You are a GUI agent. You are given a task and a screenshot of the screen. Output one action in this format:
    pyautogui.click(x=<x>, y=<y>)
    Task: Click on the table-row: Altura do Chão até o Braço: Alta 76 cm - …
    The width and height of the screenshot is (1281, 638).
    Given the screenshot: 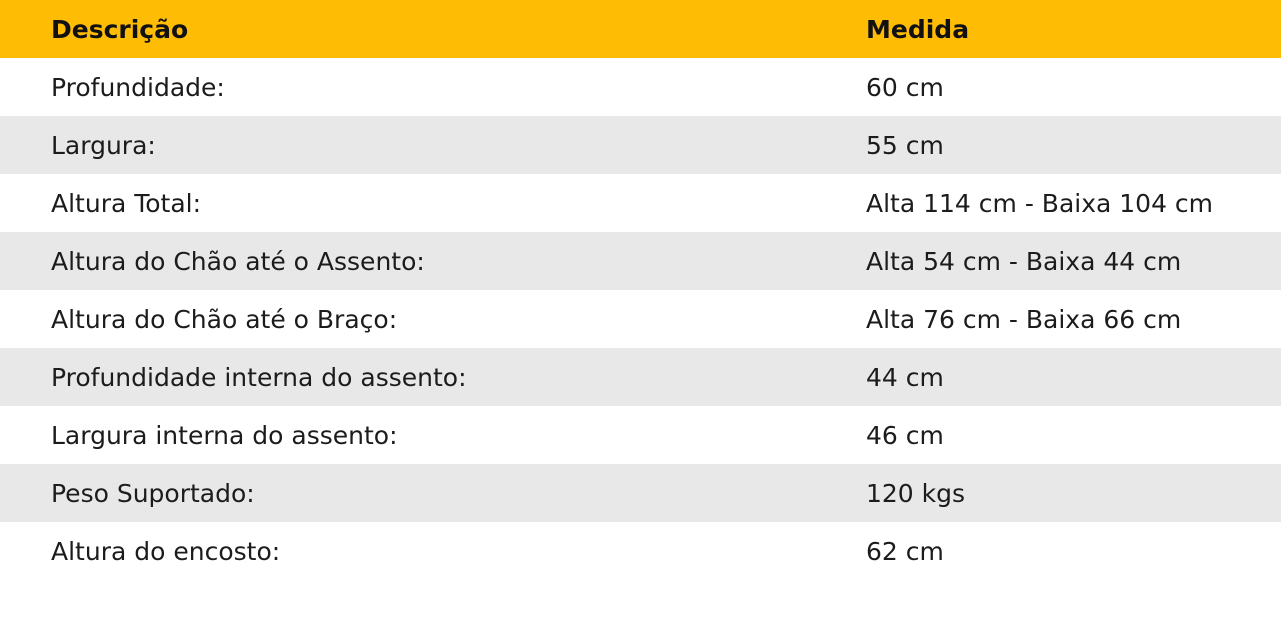 What is the action you would take?
    pyautogui.click(x=640, y=319)
    